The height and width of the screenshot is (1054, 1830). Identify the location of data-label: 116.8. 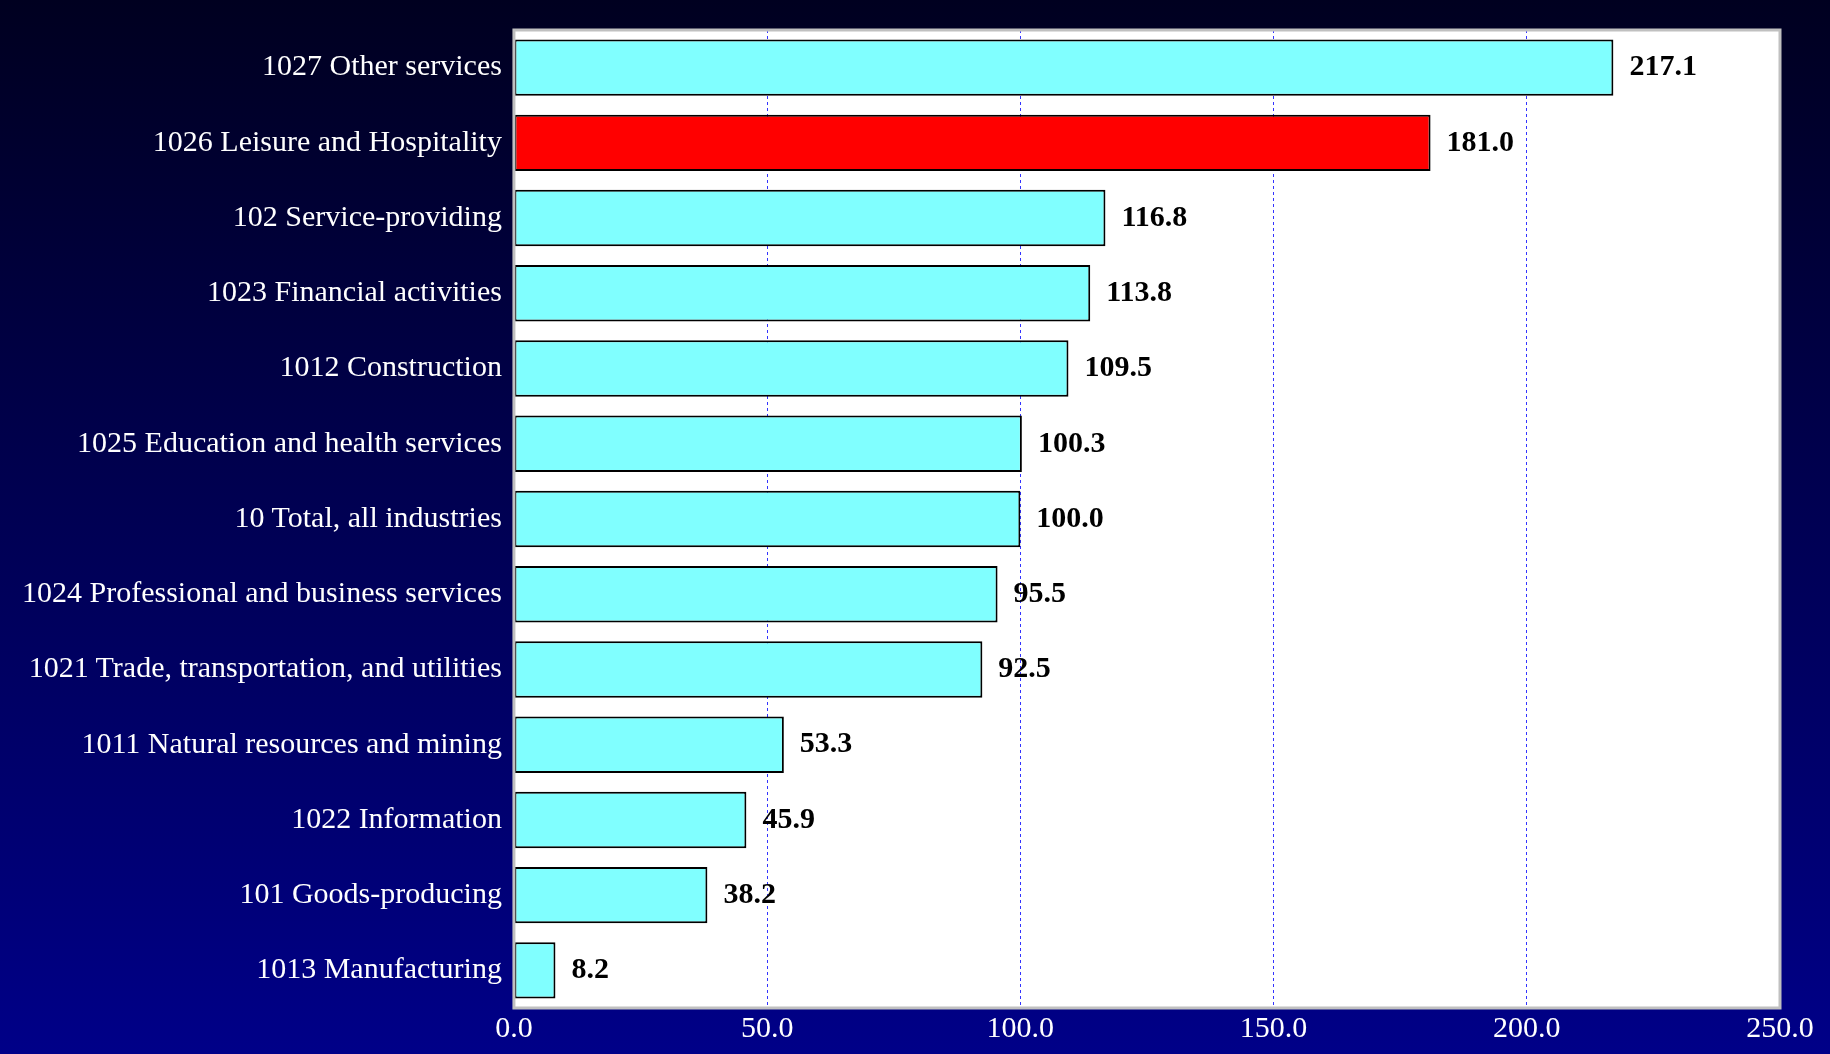
(1154, 215).